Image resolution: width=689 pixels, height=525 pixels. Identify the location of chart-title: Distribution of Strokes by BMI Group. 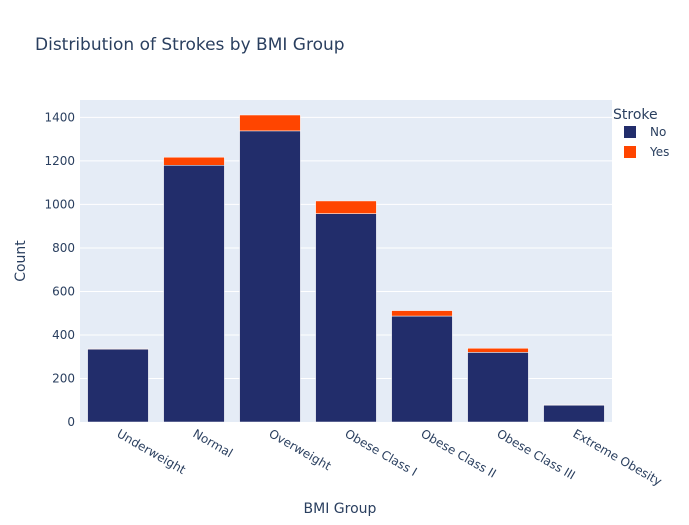
(190, 45).